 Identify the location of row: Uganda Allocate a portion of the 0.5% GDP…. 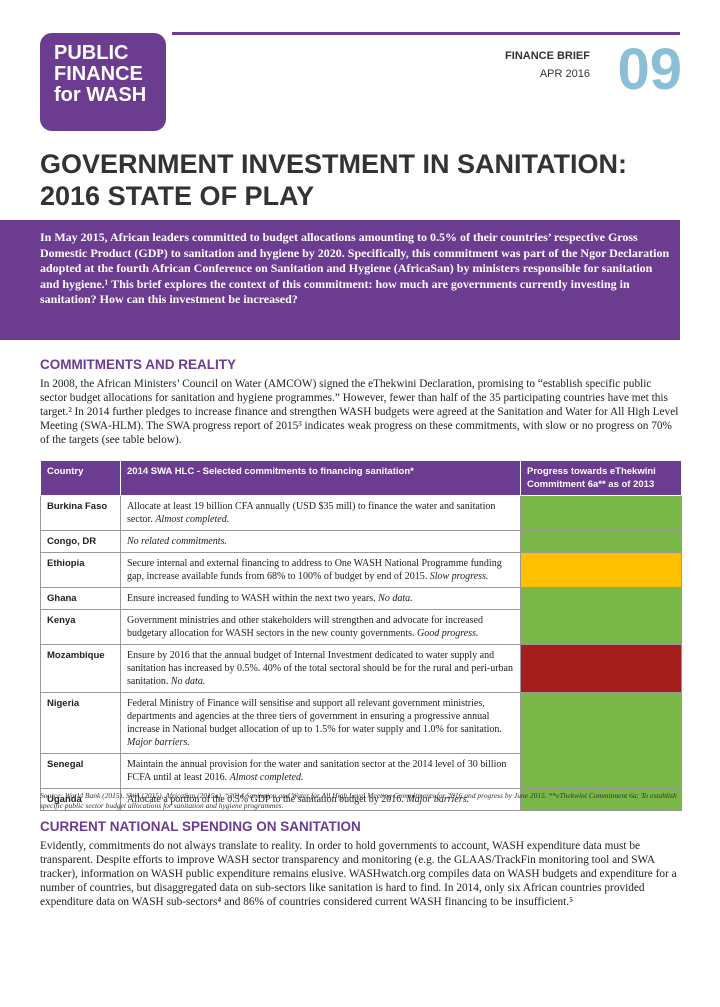
(361, 799).